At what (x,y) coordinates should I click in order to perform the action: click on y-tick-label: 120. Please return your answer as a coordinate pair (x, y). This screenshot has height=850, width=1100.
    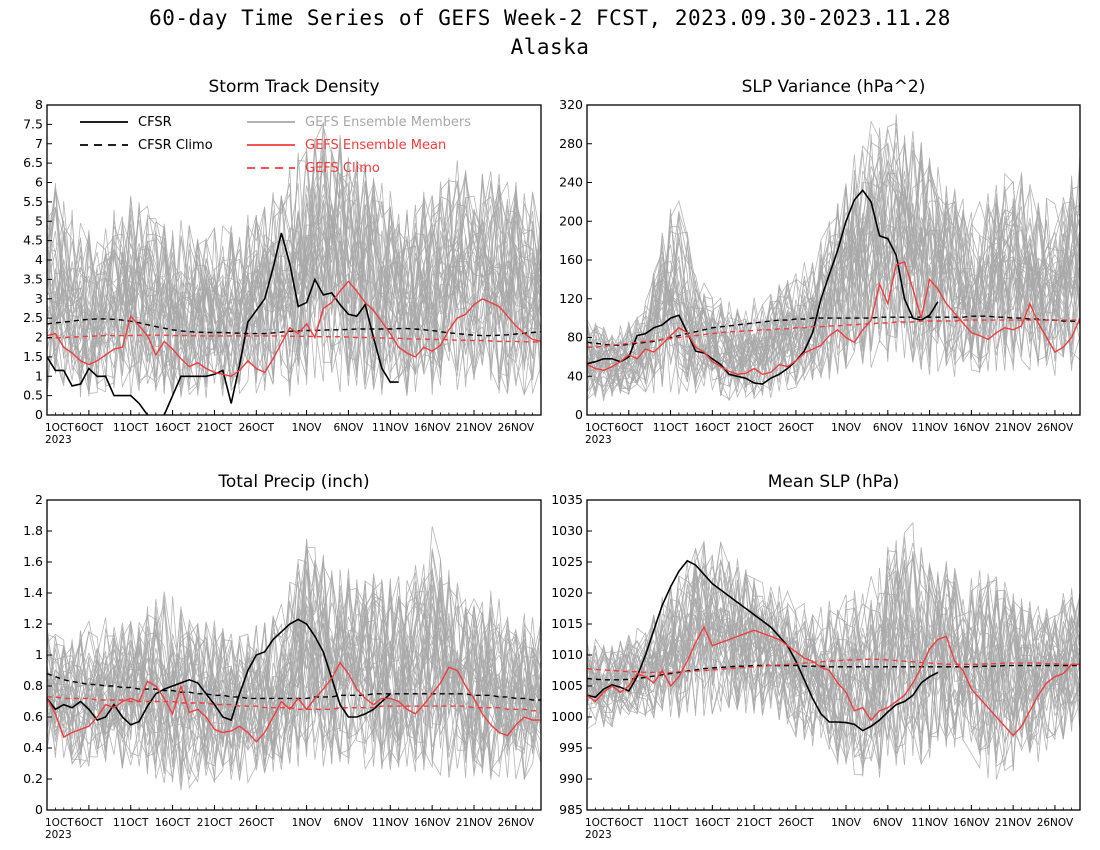
    Looking at the image, I should click on (571, 298).